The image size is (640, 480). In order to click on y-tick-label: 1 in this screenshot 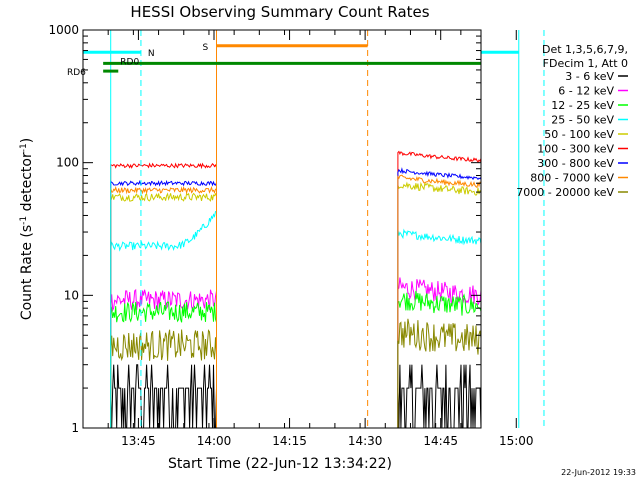, I will do `click(75, 428)`.